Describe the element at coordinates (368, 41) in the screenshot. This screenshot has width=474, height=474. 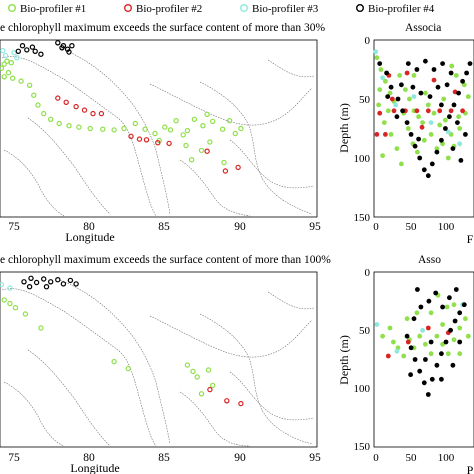
I see `depth-top-ytick-0: 0` at that location.